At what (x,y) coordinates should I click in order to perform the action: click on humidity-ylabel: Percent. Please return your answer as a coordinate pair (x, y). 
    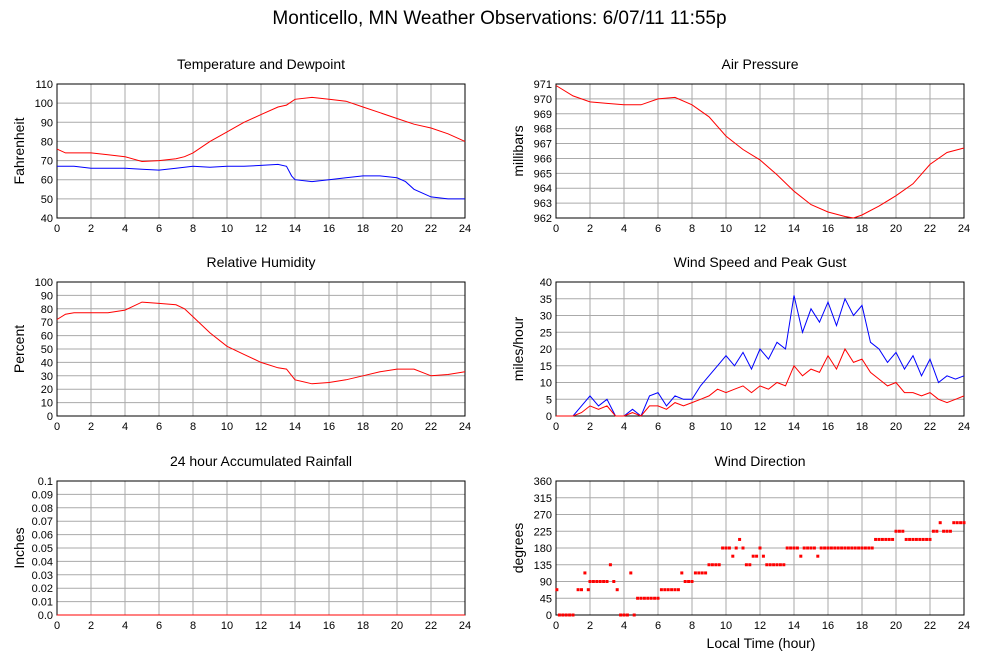
    Looking at the image, I should click on (19, 349).